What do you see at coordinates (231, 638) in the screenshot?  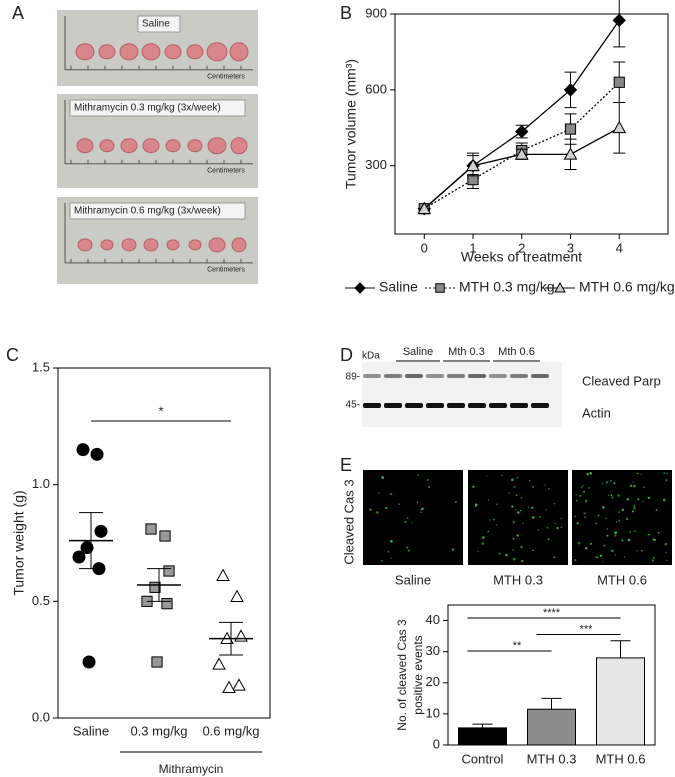 I see `sem-bar` at bounding box center [231, 638].